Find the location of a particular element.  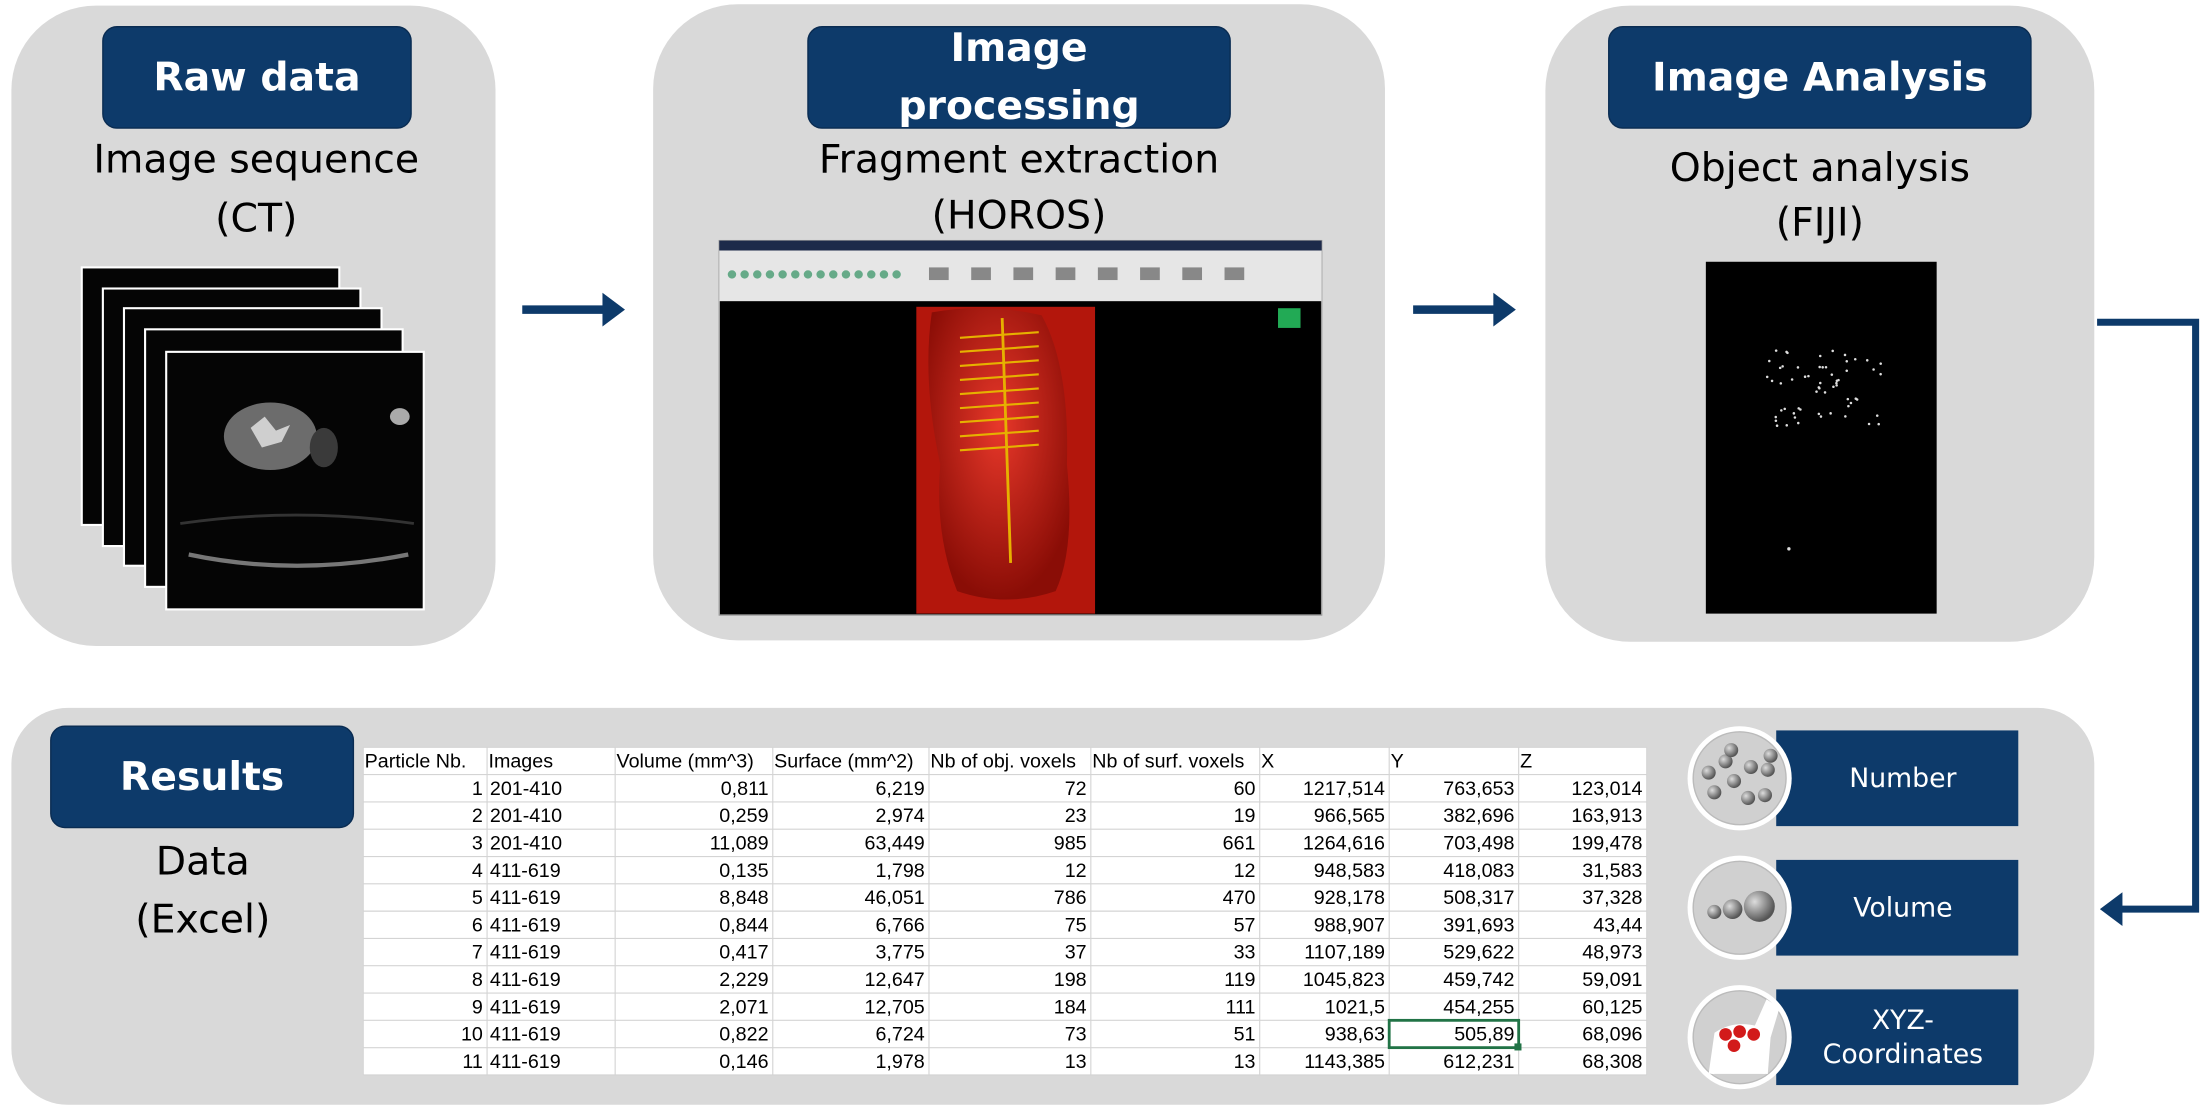

table-cell: 6,724 is located at coordinates (899, 1035).